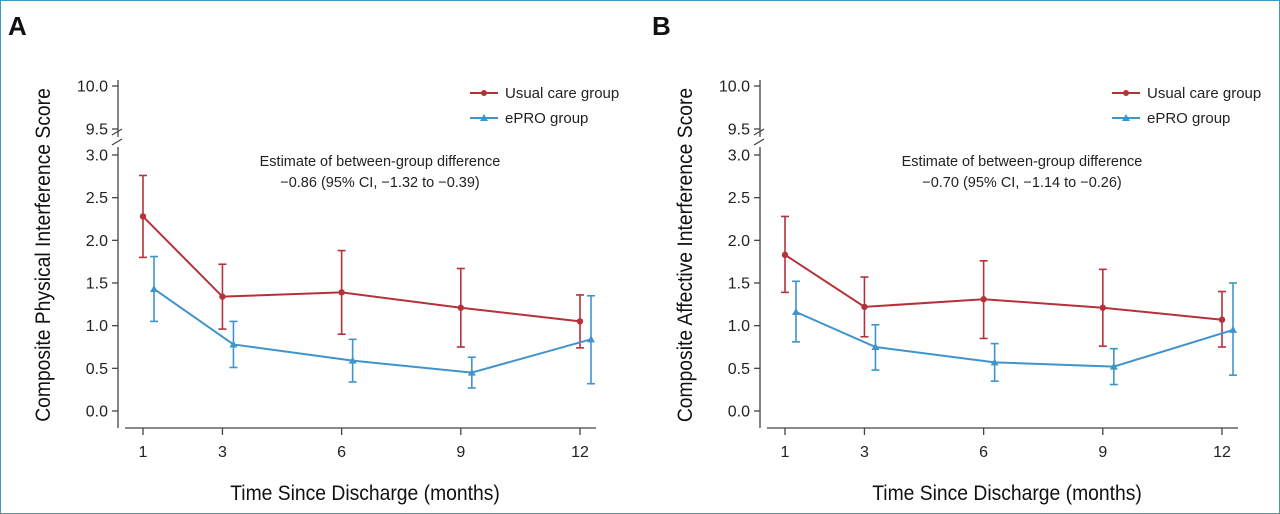 This screenshot has height=514, width=1280. I want to click on y-axis-title: Composite Affective Interference Score, so click(685, 255).